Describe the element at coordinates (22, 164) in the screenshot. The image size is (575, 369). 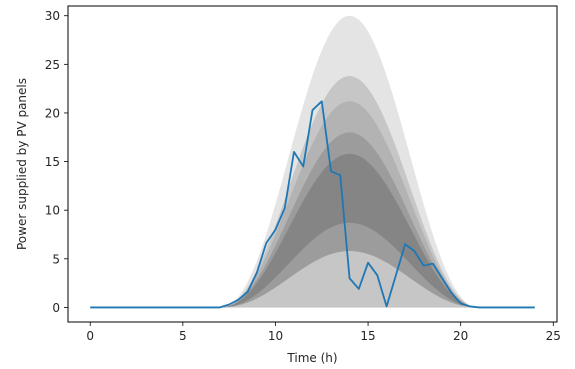
I see `y-axis-label: Power supplied by PV panels` at that location.